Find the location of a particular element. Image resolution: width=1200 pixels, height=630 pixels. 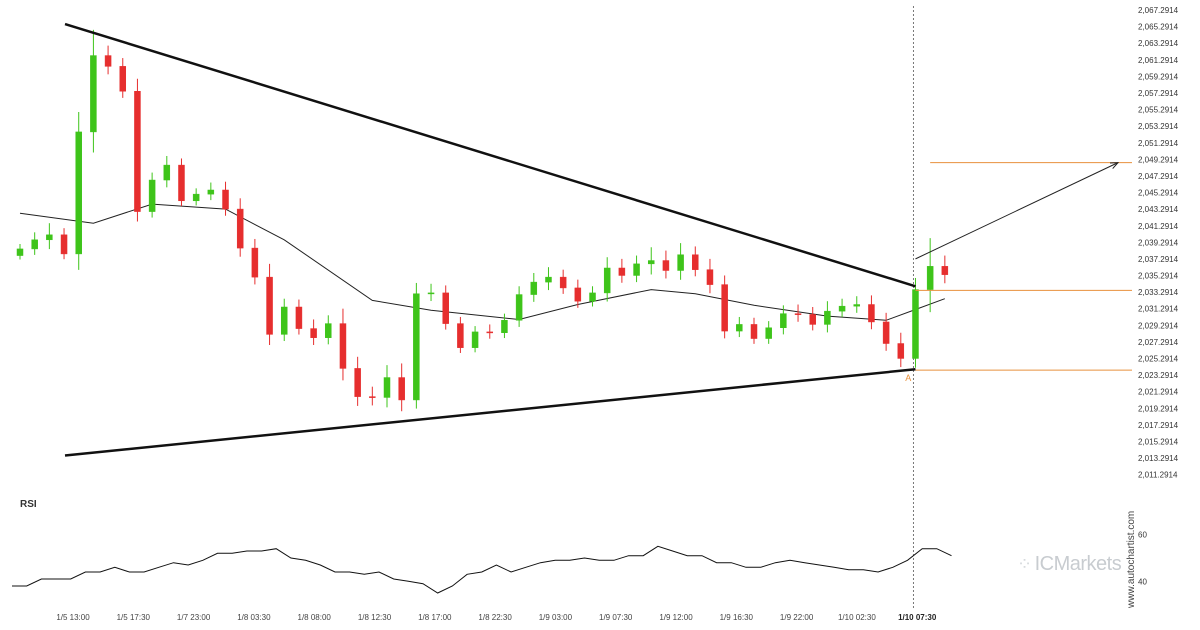

rsi-line is located at coordinates (482, 569).